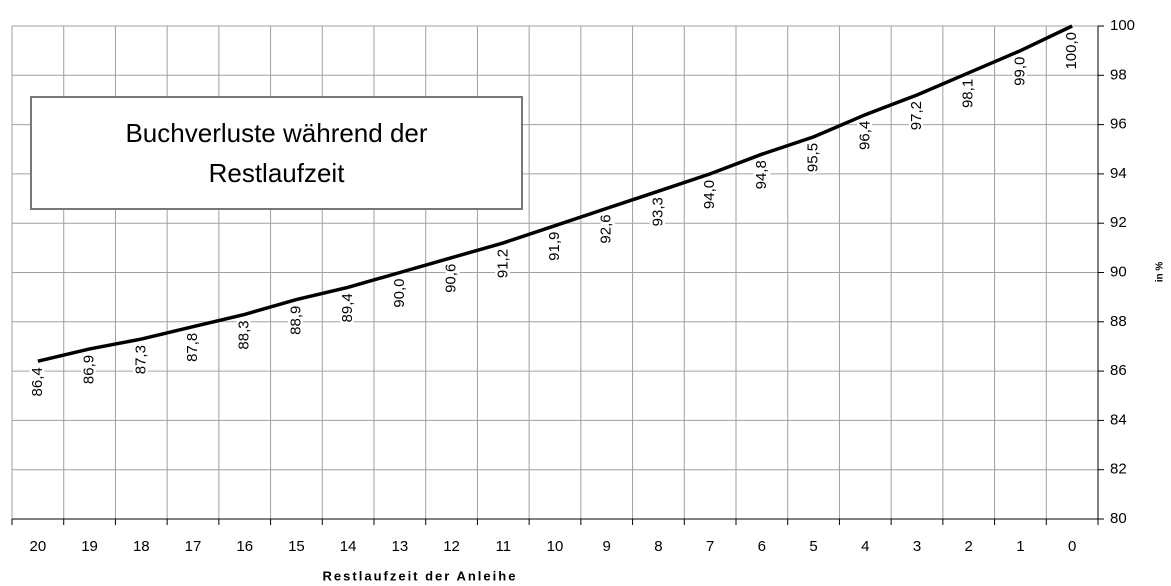  What do you see at coordinates (1122, 25) in the screenshot?
I see `y-tick-label: 100` at bounding box center [1122, 25].